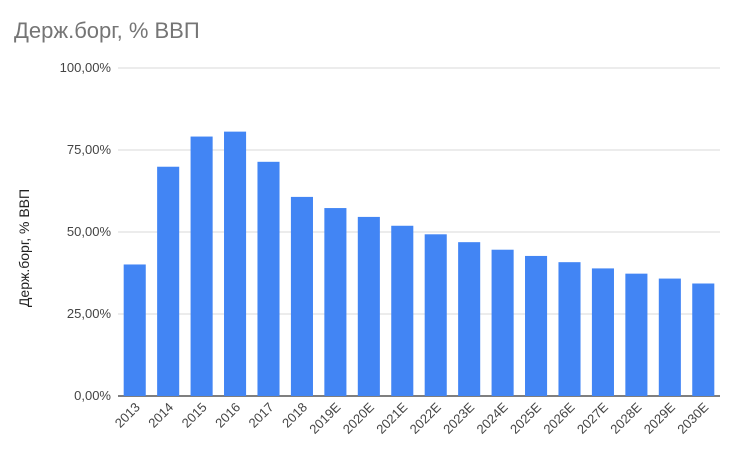 This screenshot has width=735, height=456. I want to click on bar-2013, so click(134, 330).